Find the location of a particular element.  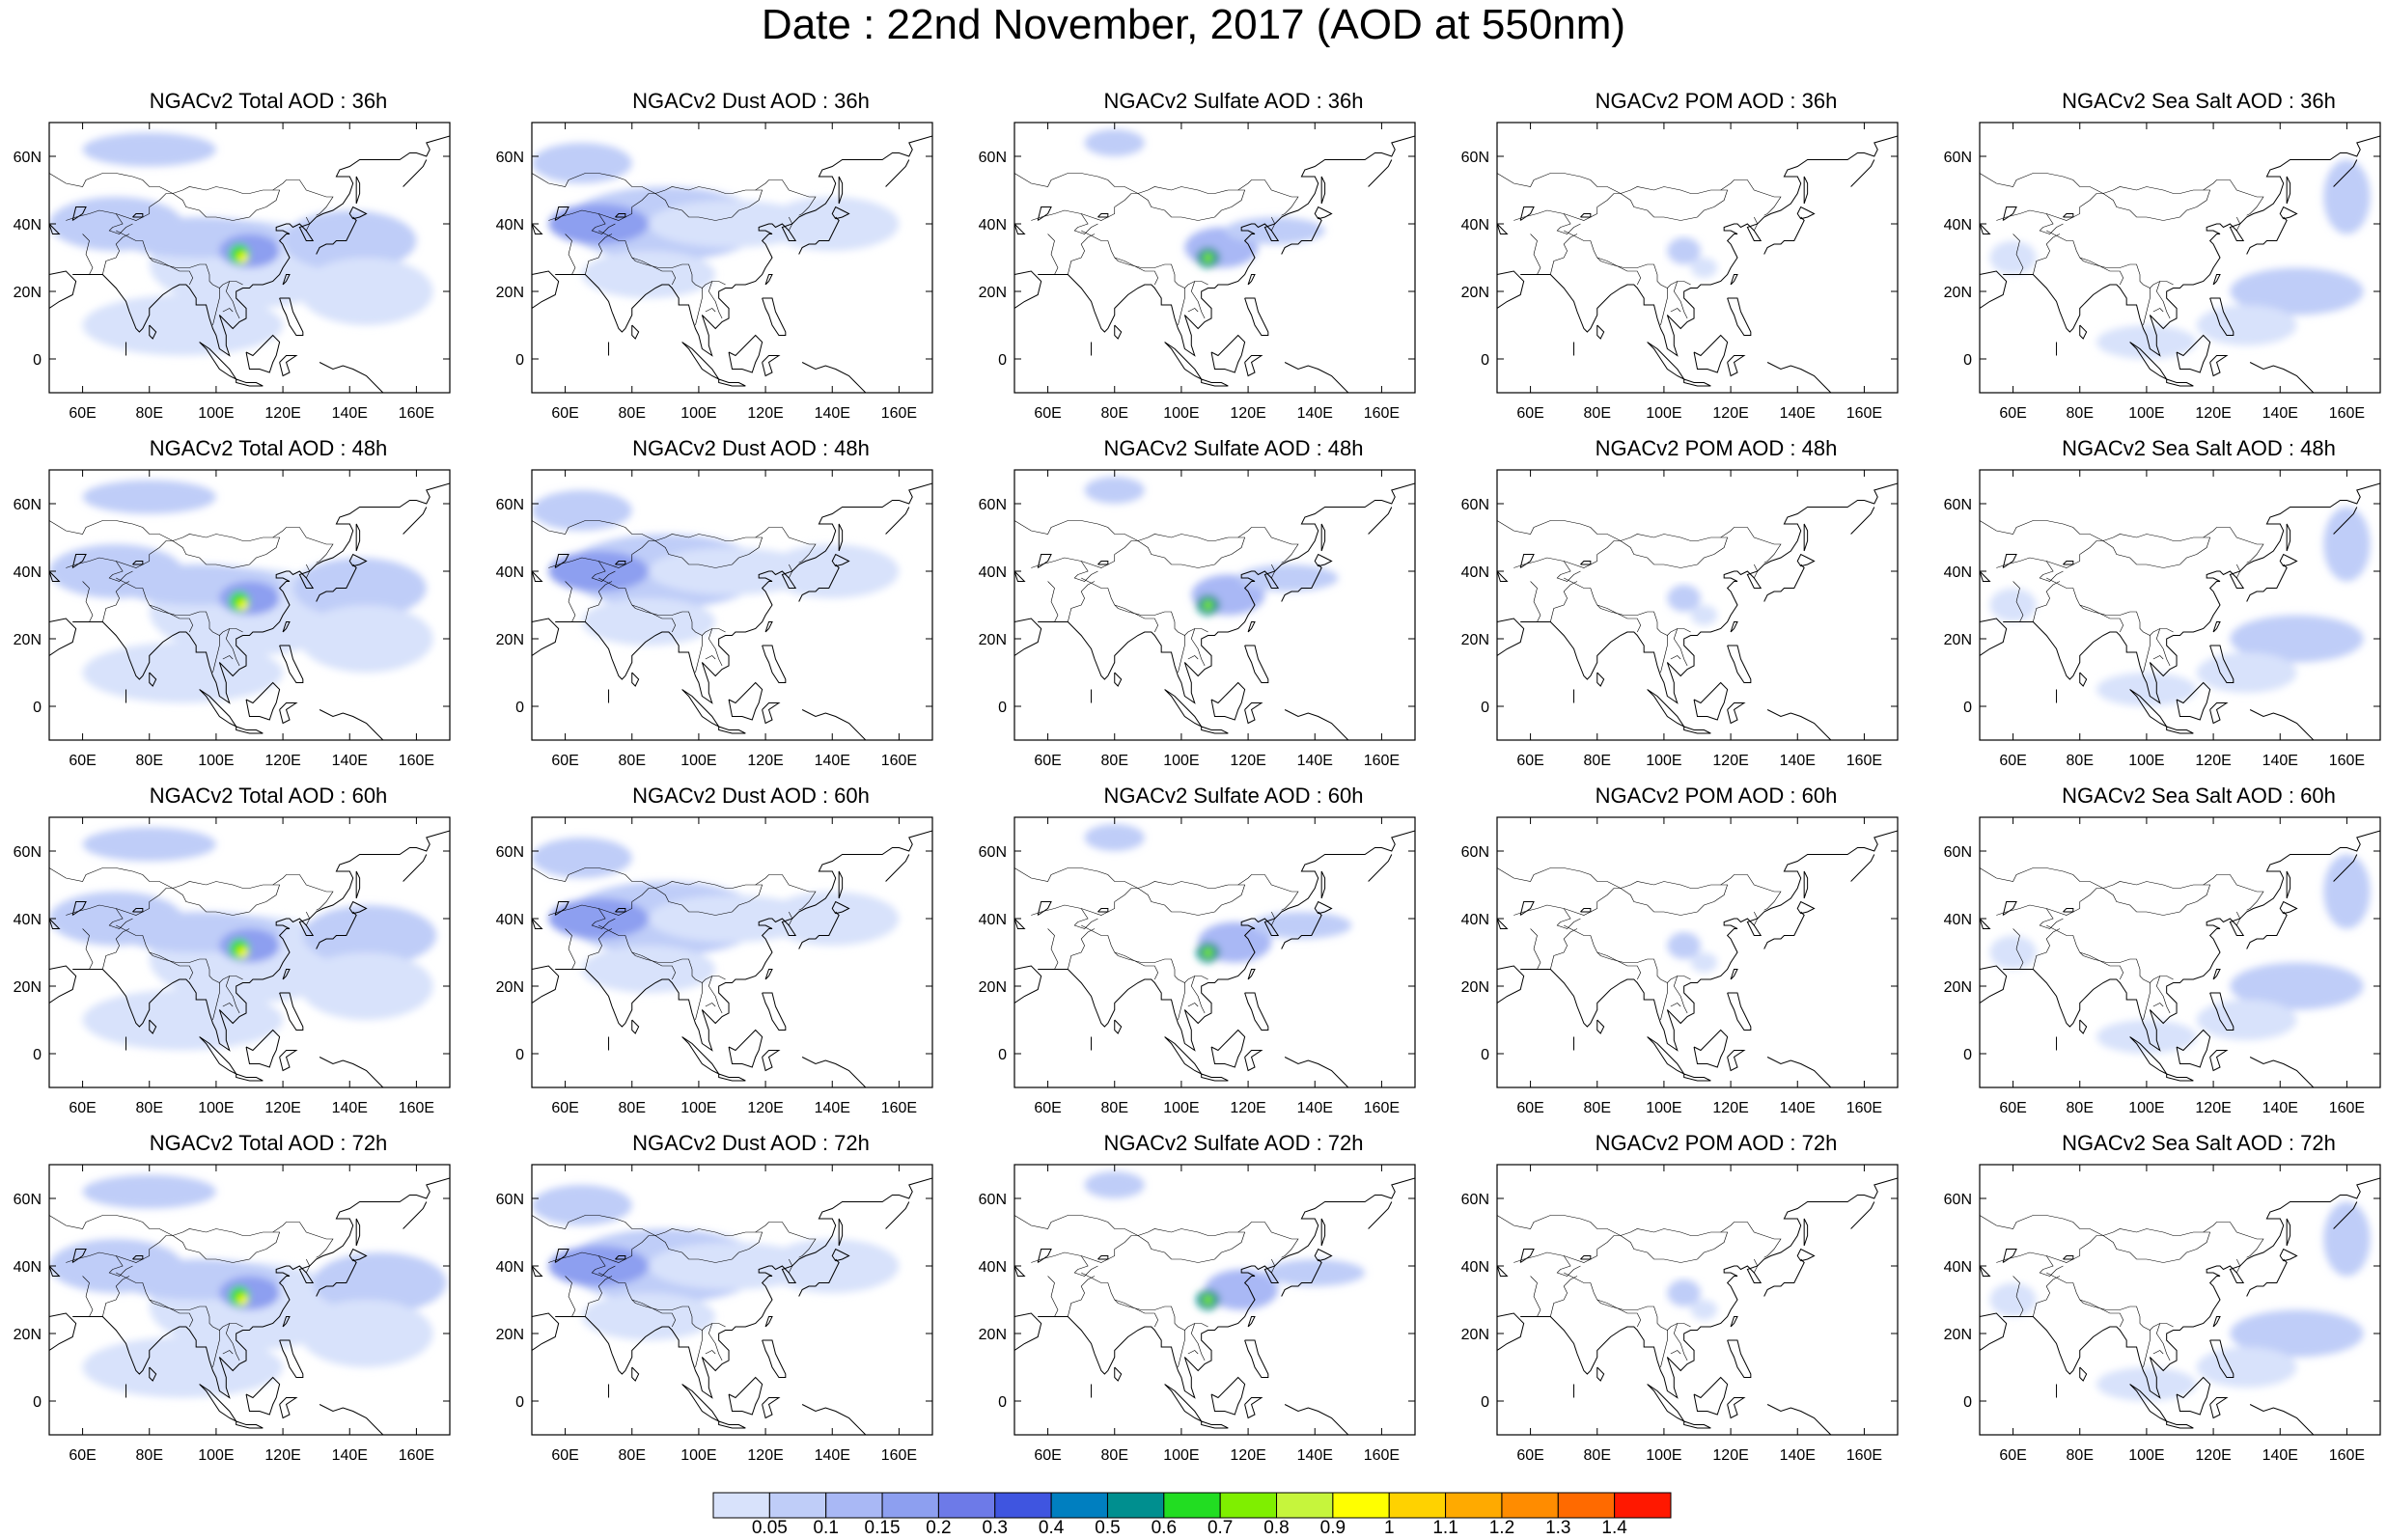

colorbar-label: 1.1 is located at coordinates (1445, 1528).